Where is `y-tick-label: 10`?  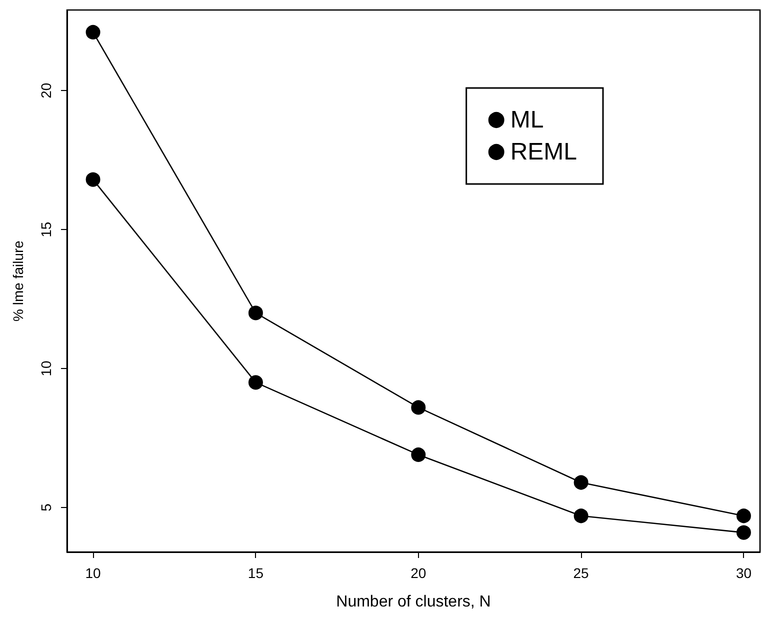 y-tick-label: 10 is located at coordinates (46, 368).